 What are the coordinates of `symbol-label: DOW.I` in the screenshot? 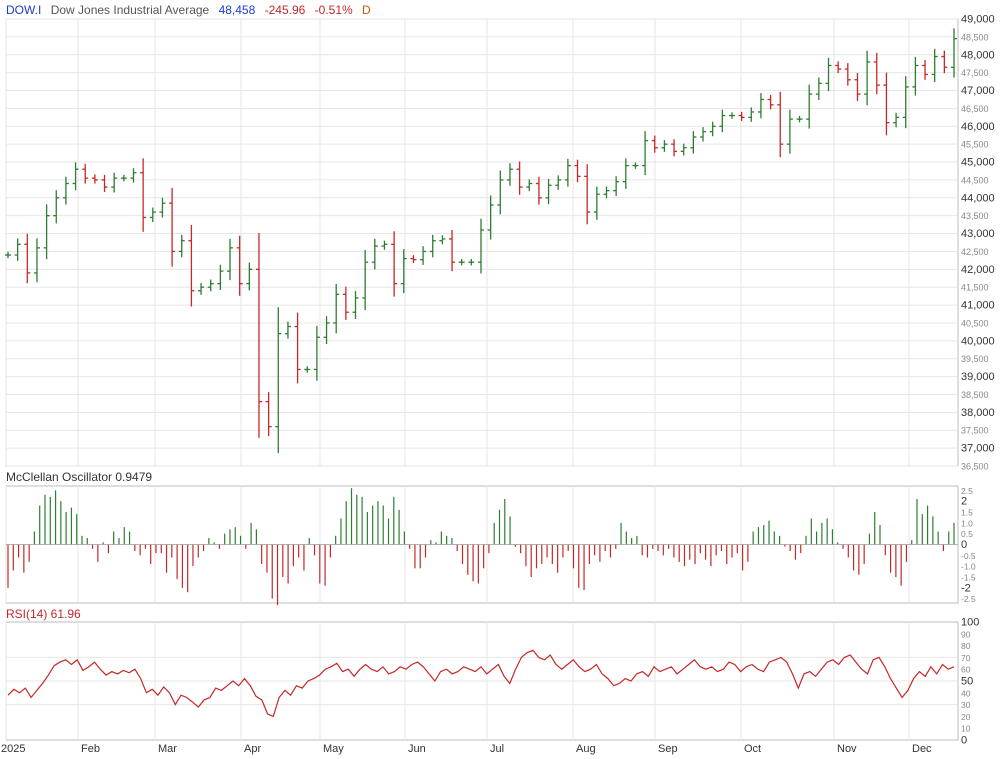 It's located at (24, 10).